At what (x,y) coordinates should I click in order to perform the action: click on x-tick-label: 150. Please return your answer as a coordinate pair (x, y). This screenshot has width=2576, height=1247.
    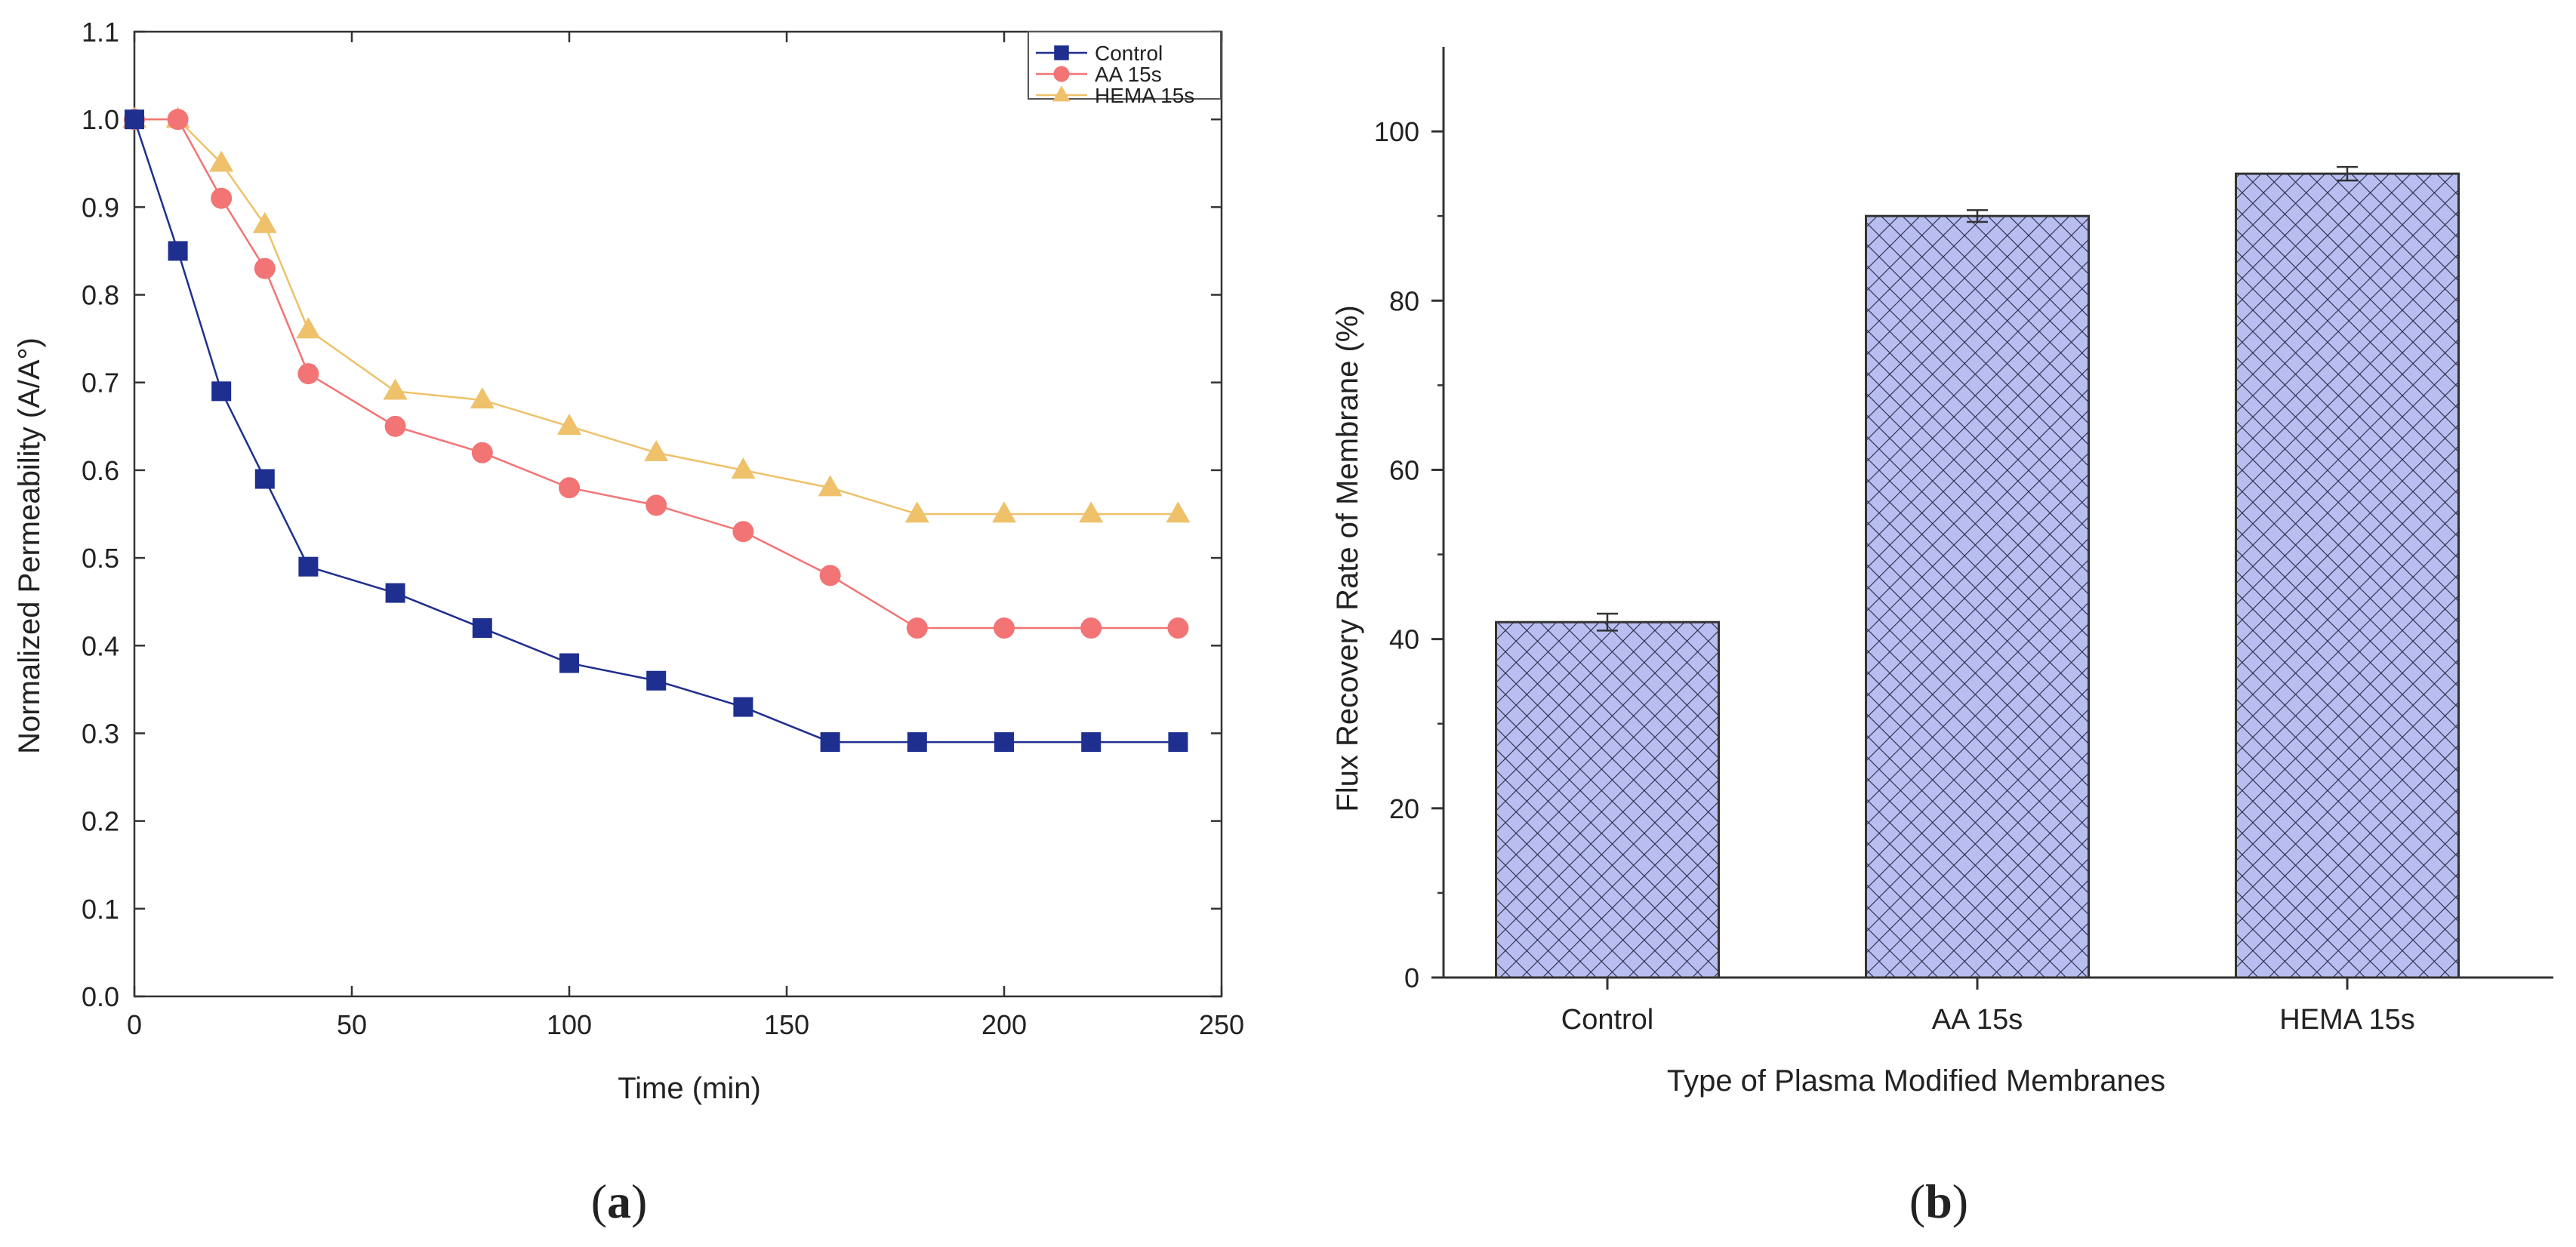
    Looking at the image, I should click on (786, 1024).